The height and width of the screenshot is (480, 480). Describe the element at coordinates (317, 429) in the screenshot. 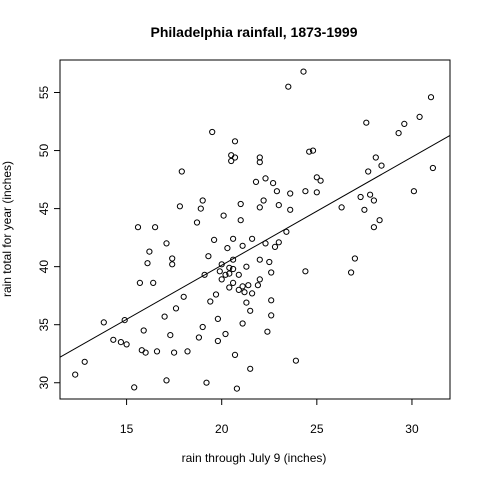

I see `x-tick-label: 25` at that location.